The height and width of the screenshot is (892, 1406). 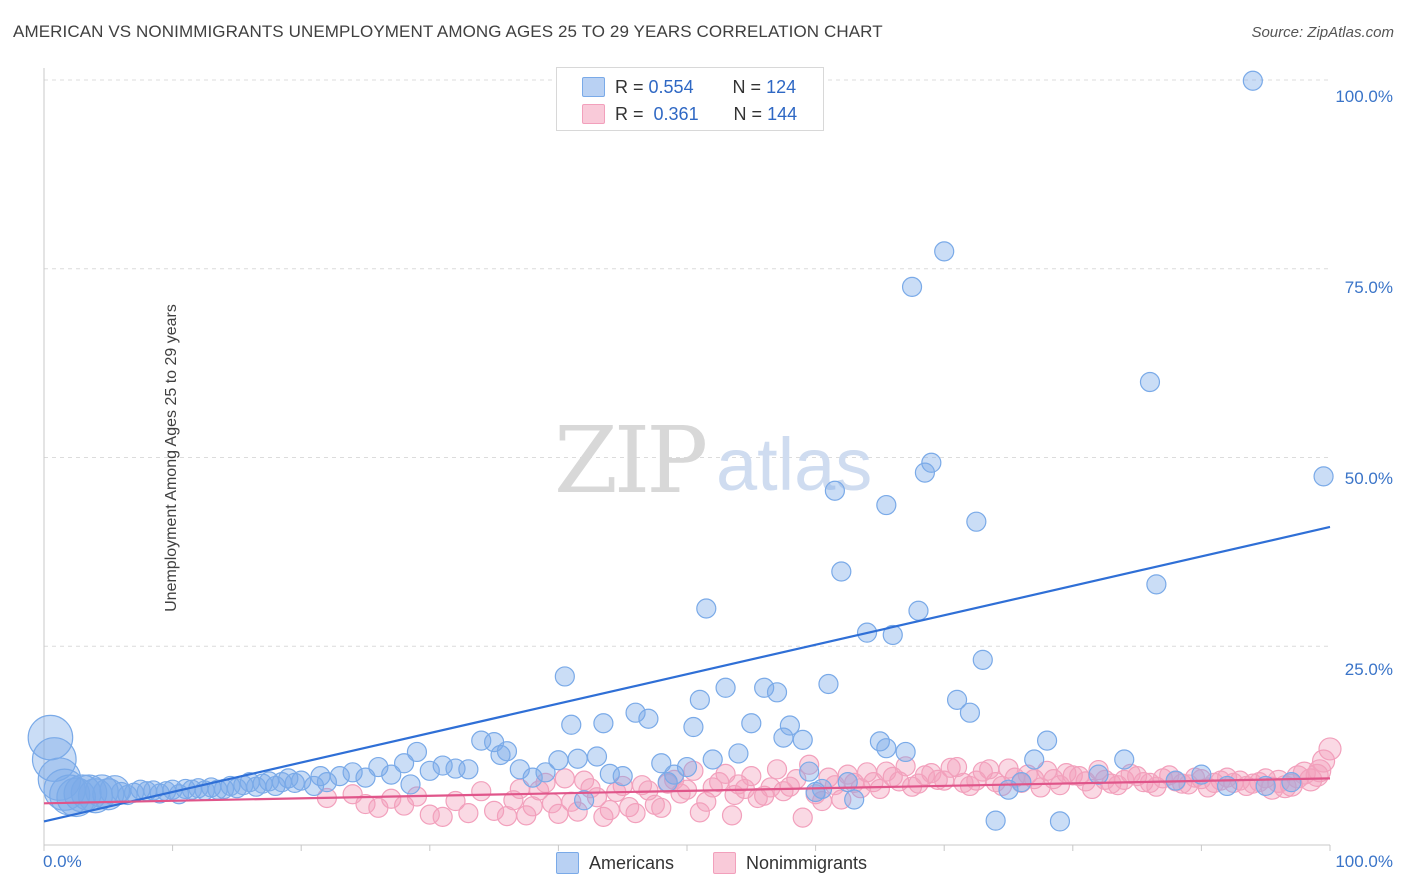 I want to click on legend-row-nonimmigrants: R = 0.361 N = 144, so click(x=689, y=114).